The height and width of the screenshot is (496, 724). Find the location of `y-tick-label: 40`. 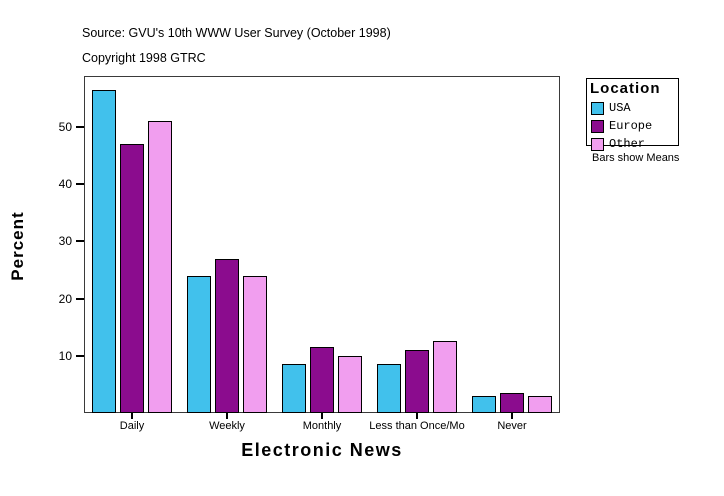

y-tick-label: 40 is located at coordinates (65, 184).